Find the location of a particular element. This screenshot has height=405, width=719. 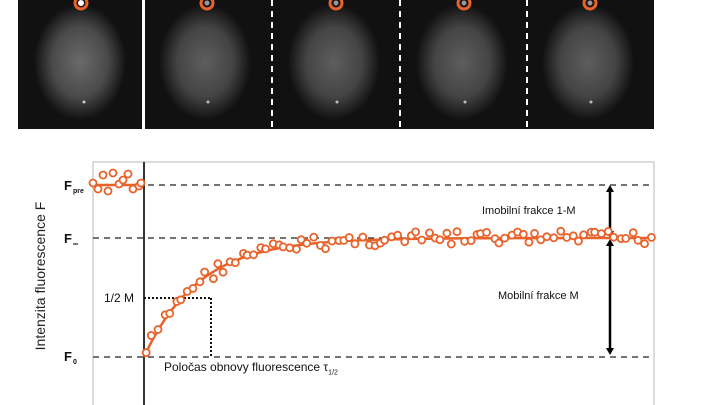

microscopy-panel-prebleach is located at coordinates (80, 64).